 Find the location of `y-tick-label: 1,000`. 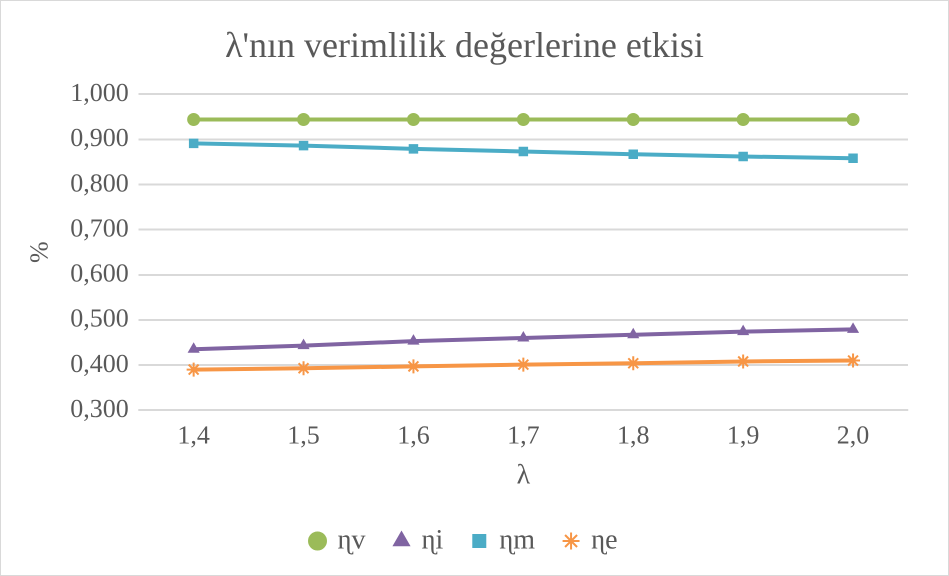

y-tick-label: 1,000 is located at coordinates (99, 93).